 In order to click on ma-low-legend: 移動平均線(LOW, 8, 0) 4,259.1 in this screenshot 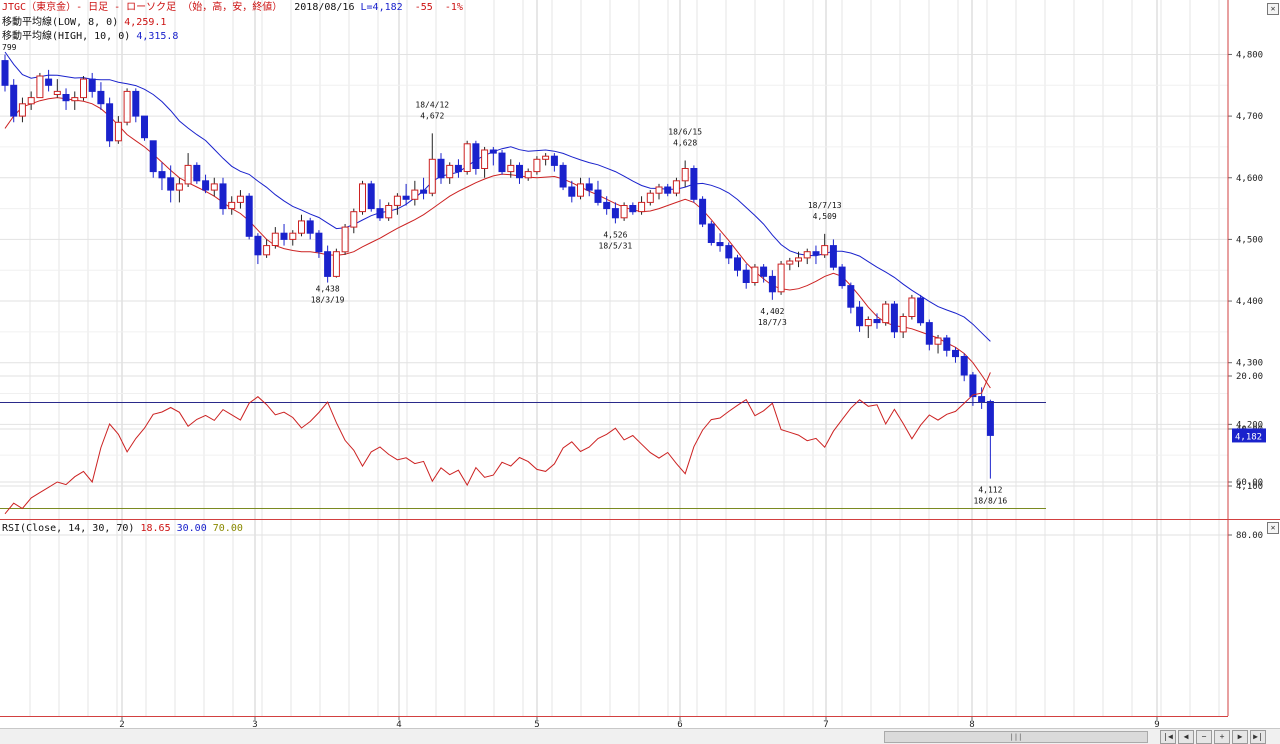, I will do `click(84, 23)`.